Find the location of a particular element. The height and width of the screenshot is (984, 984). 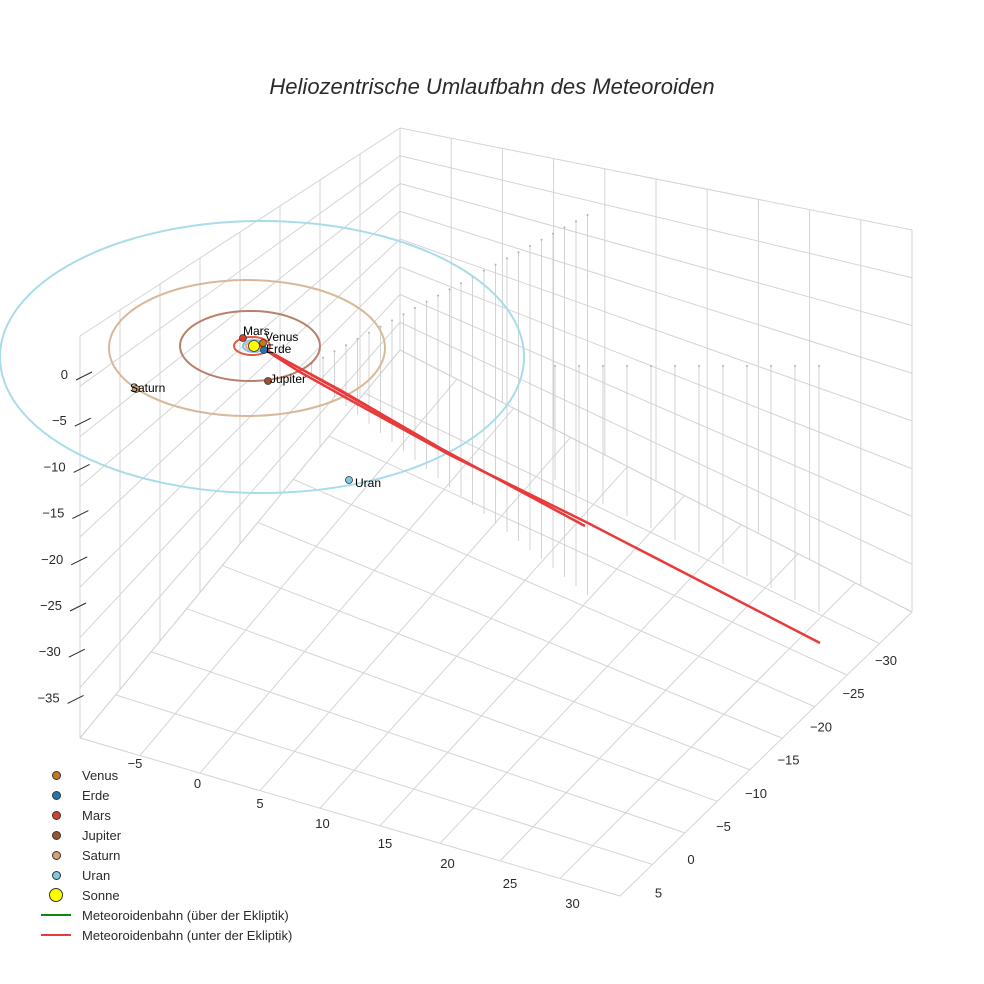

x-tick-label: 25 is located at coordinates (510, 883).